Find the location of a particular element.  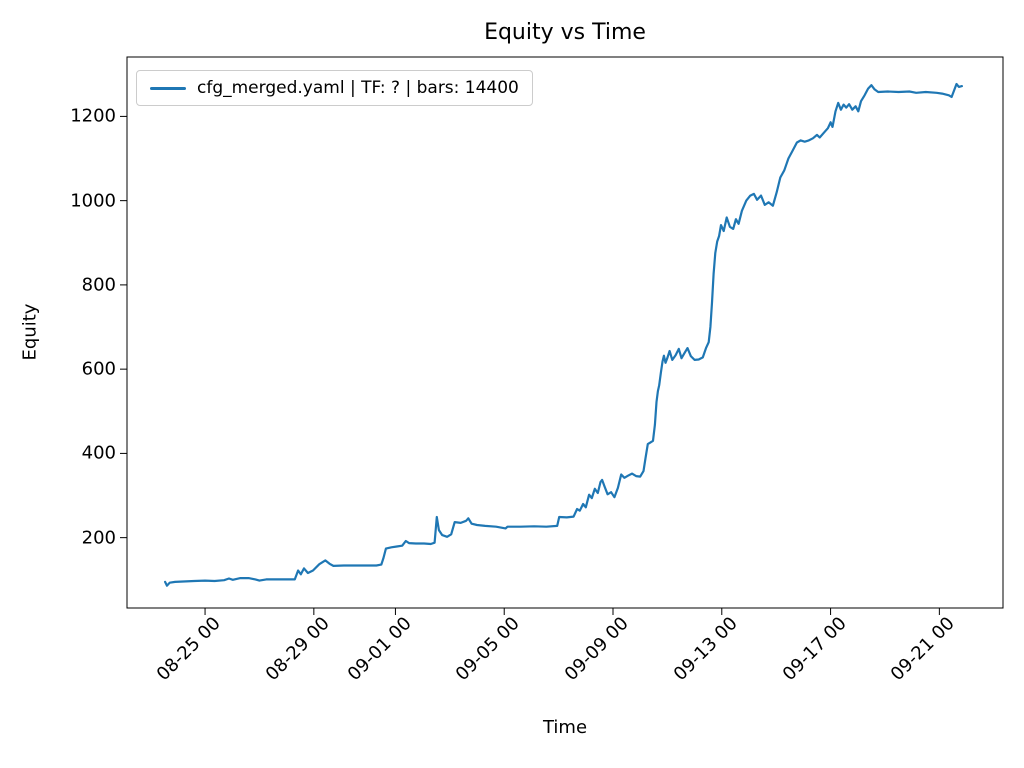

y-tick-label: 600 is located at coordinates (98, 369).